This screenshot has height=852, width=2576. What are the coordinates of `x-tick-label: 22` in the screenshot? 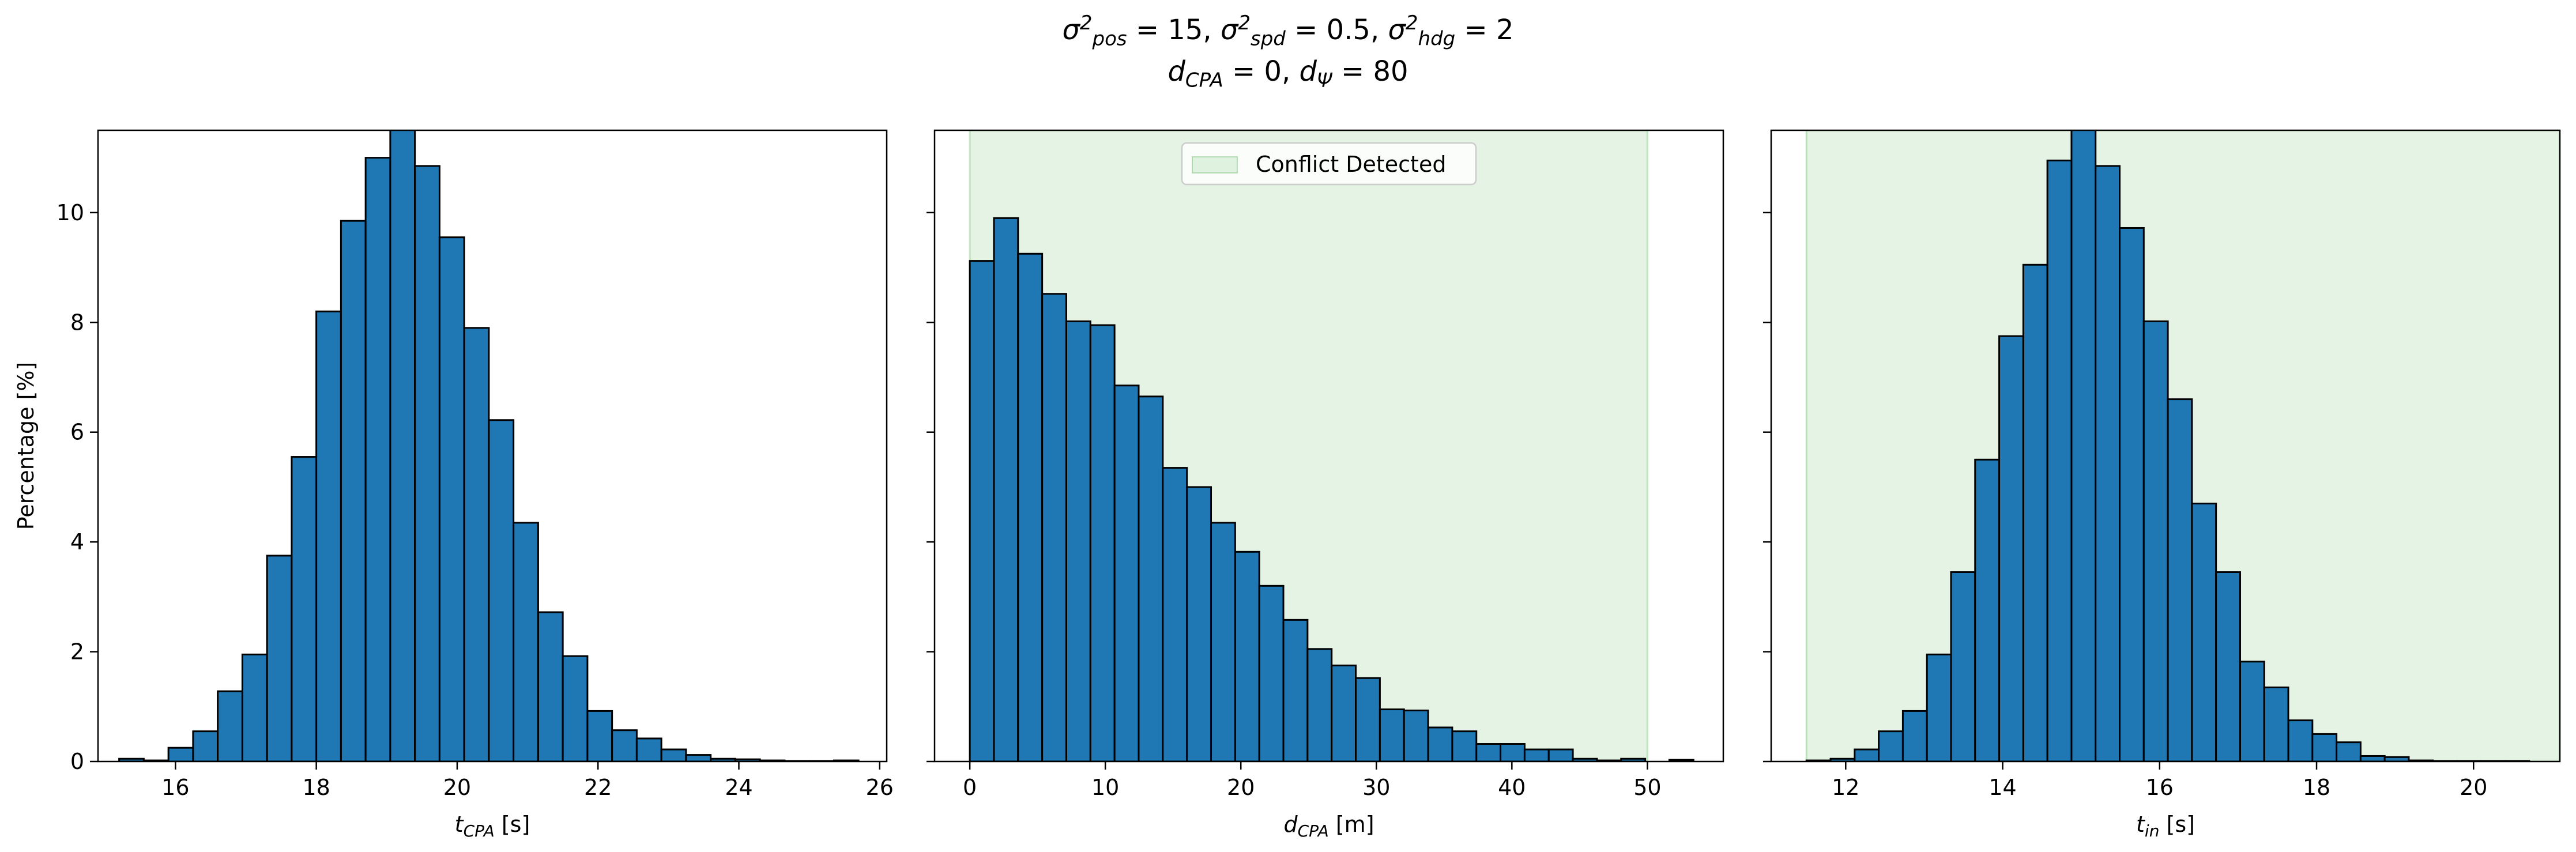 It's located at (598, 787).